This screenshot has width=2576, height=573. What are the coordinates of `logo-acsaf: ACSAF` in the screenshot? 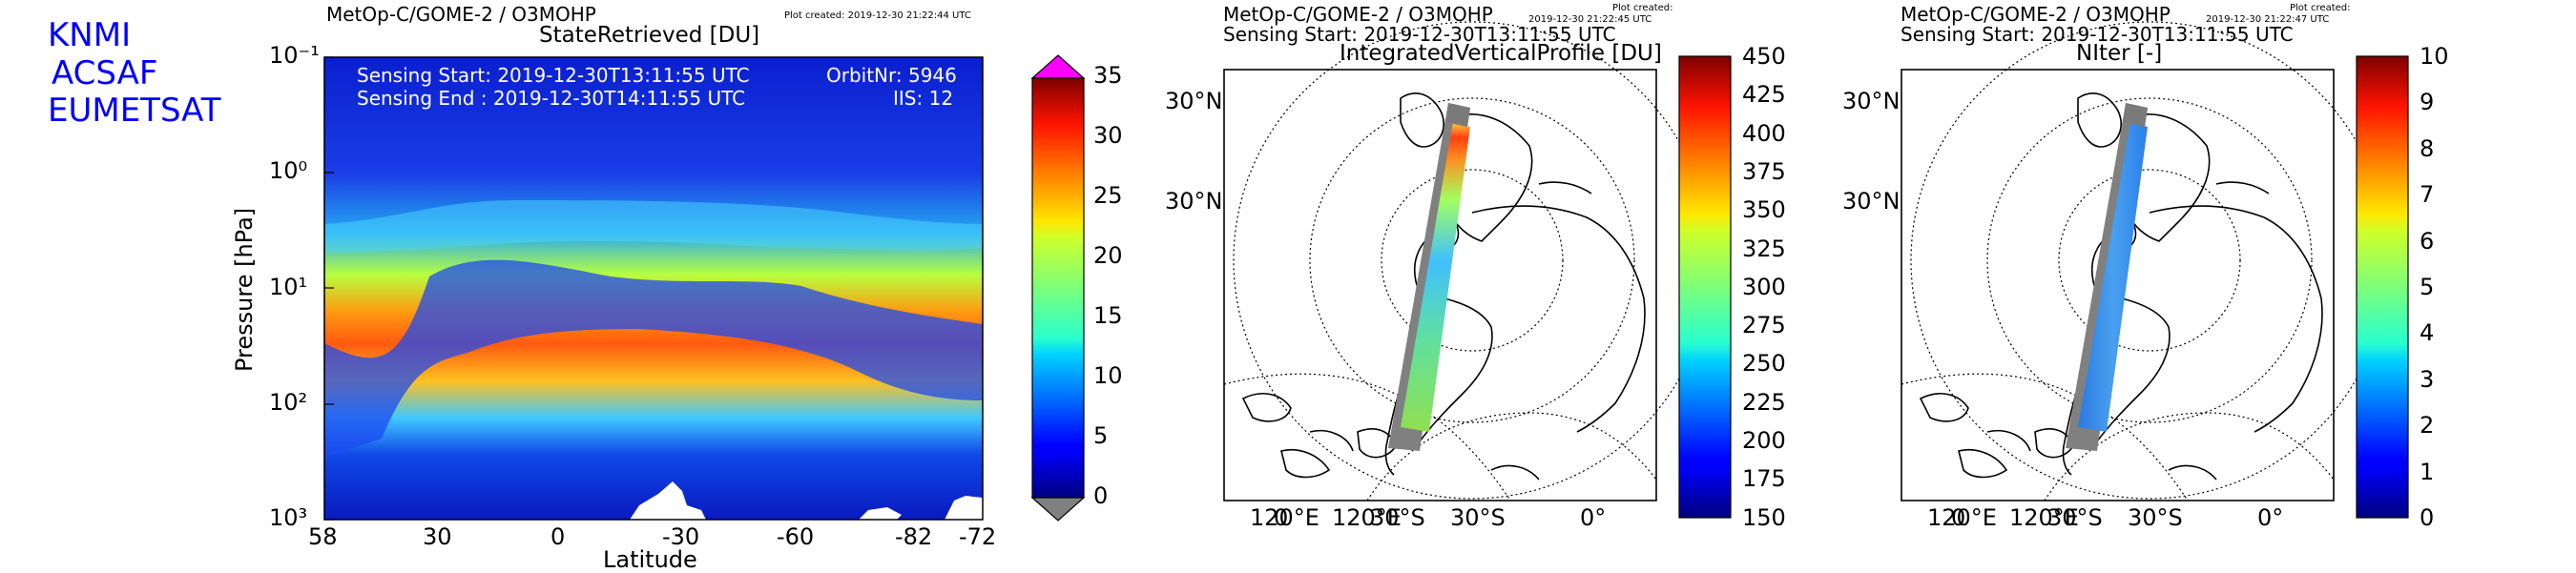 It's located at (105, 73).